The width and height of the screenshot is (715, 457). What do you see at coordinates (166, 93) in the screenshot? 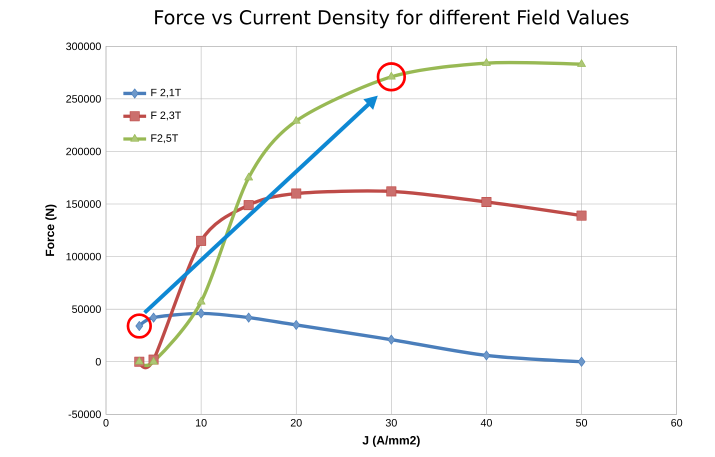
I see `legend-label: F 2,1T` at bounding box center [166, 93].